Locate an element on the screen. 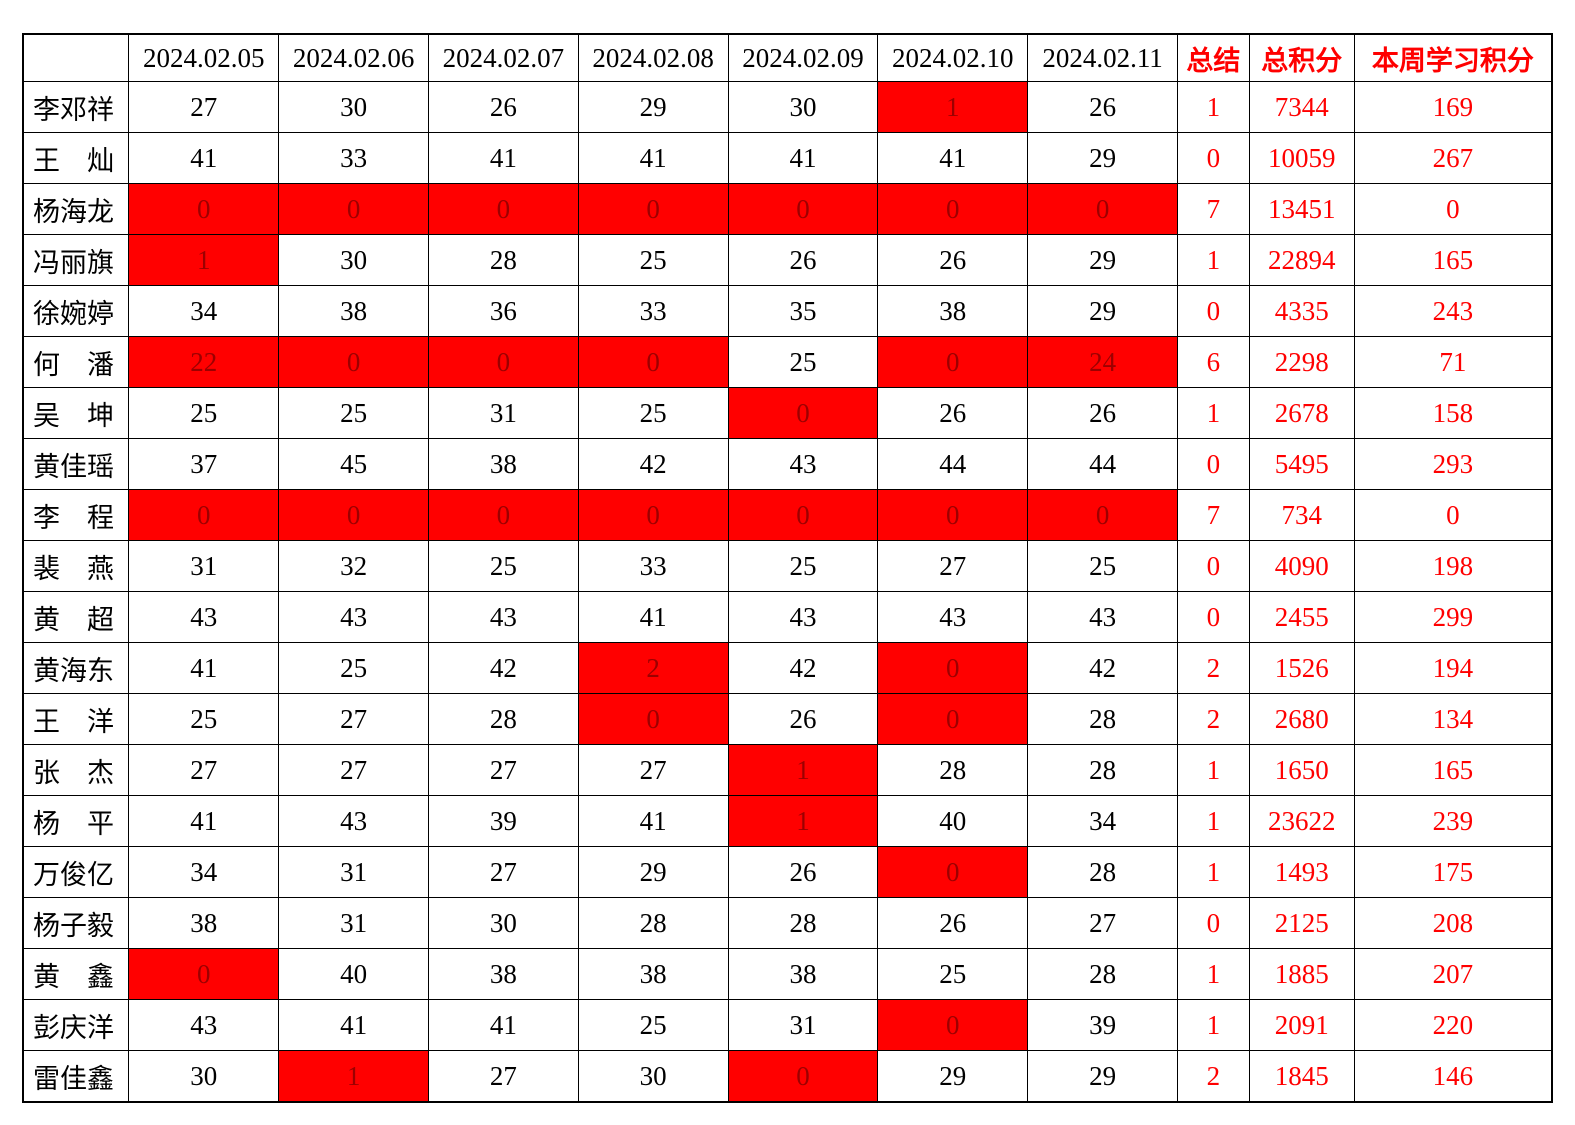  score-cell: 44 is located at coordinates (1102, 464).